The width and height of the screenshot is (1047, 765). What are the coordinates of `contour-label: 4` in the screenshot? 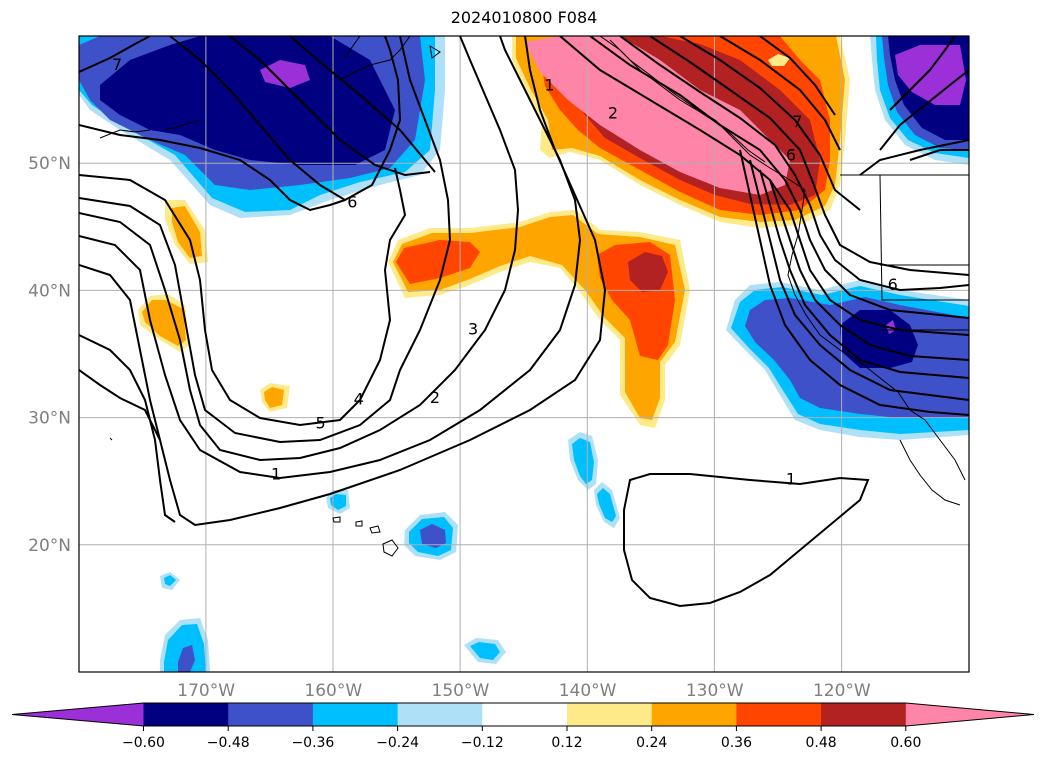 It's located at (359, 399).